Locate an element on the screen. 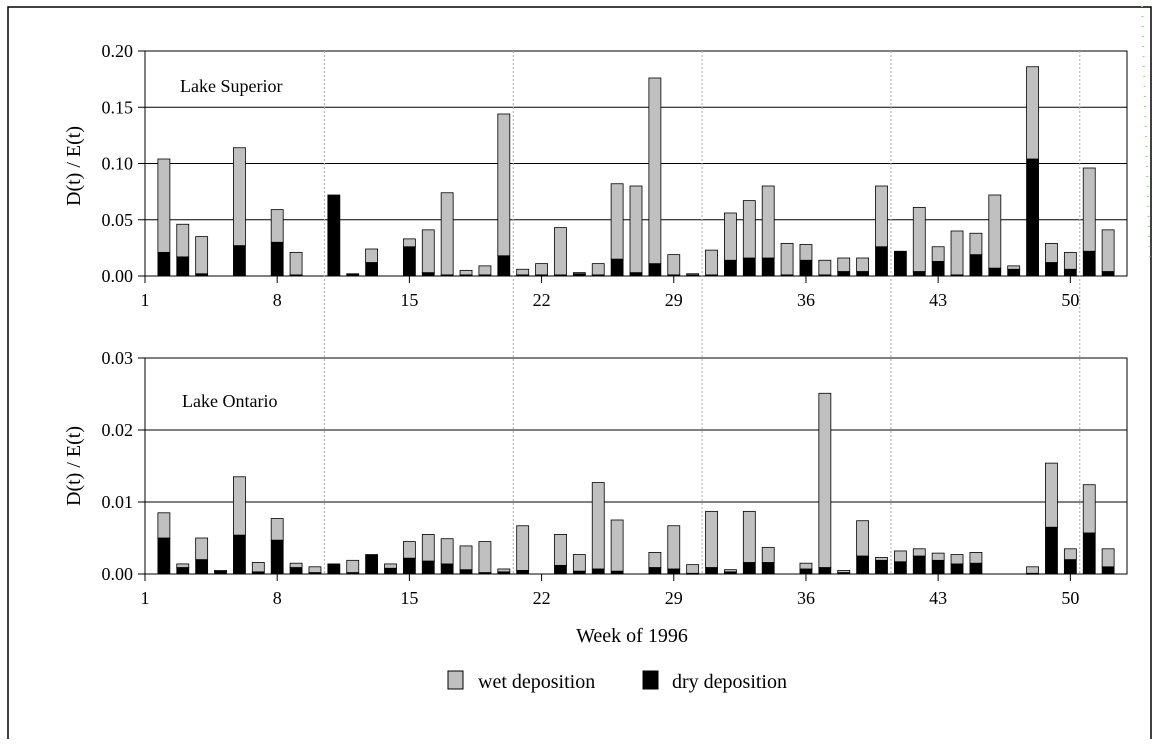 This screenshot has height=744, width=1153. y-tick-label: 0.10 is located at coordinates (118, 164).